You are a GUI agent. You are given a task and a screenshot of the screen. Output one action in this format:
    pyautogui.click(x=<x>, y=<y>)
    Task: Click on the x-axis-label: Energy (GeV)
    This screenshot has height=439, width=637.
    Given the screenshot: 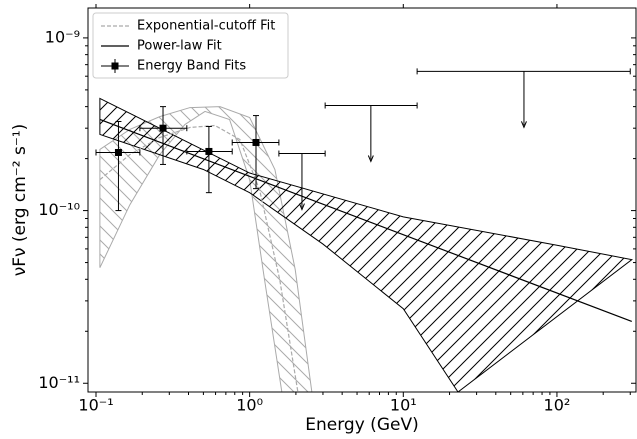 What is the action you would take?
    pyautogui.click(x=361, y=425)
    